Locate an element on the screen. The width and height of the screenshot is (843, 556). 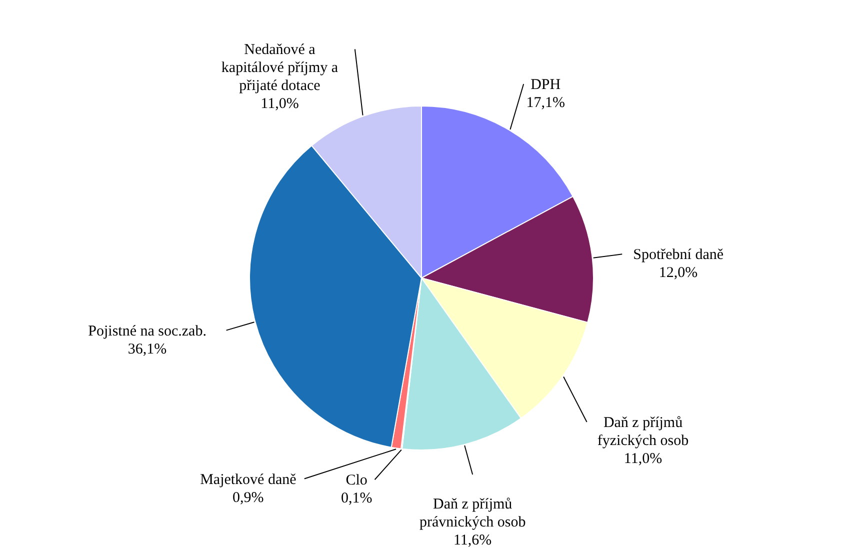
slice-label: Pojistné na soc.zab. is located at coordinates (147, 331).